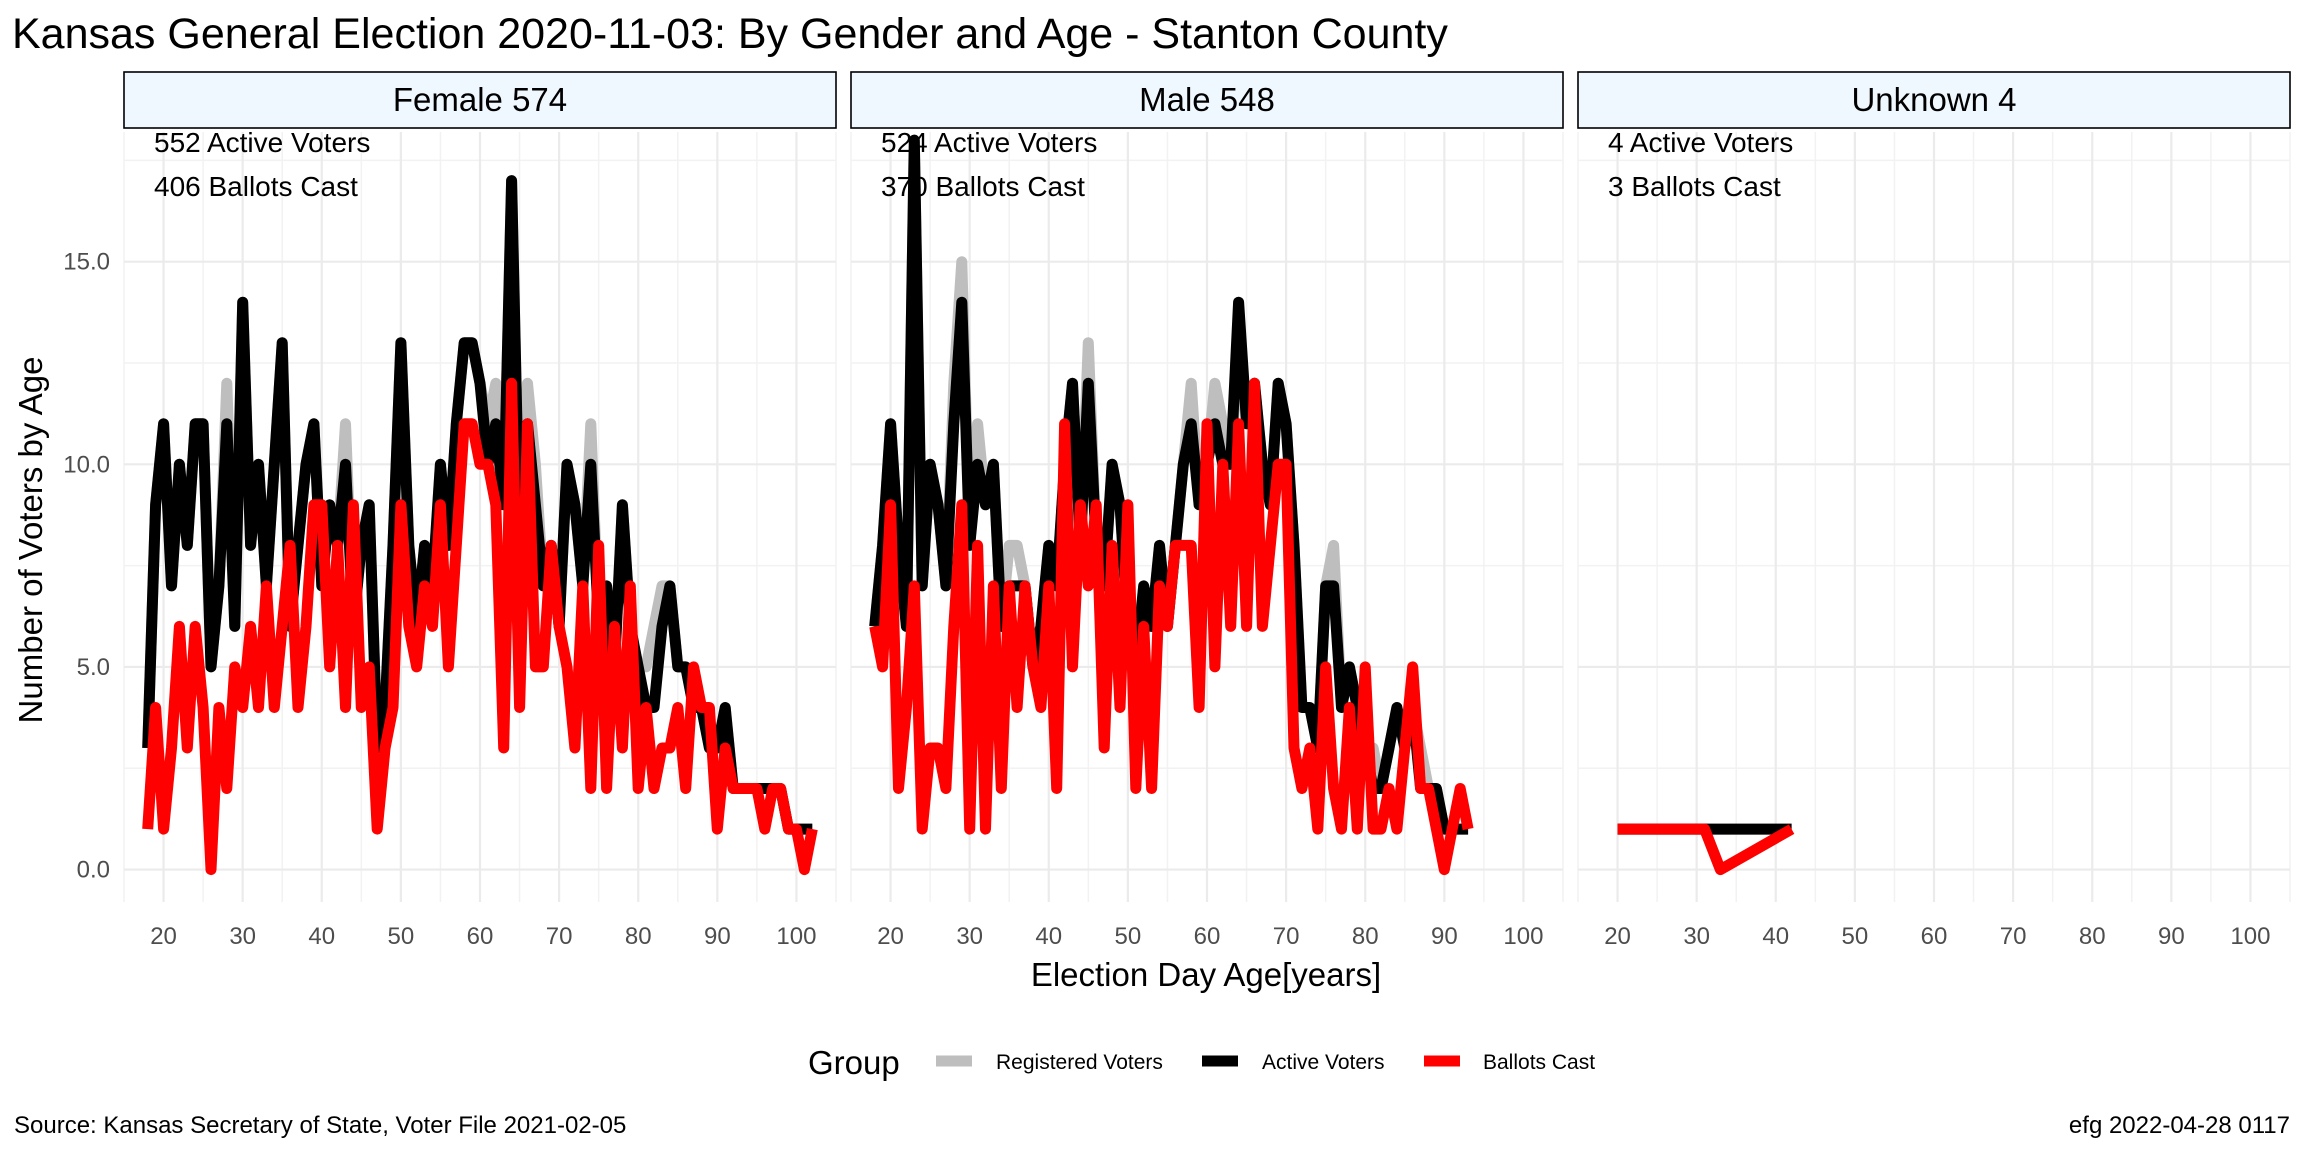 The height and width of the screenshot is (1152, 2304). What do you see at coordinates (86, 464) in the screenshot?
I see `y-tick-label: 10.0` at bounding box center [86, 464].